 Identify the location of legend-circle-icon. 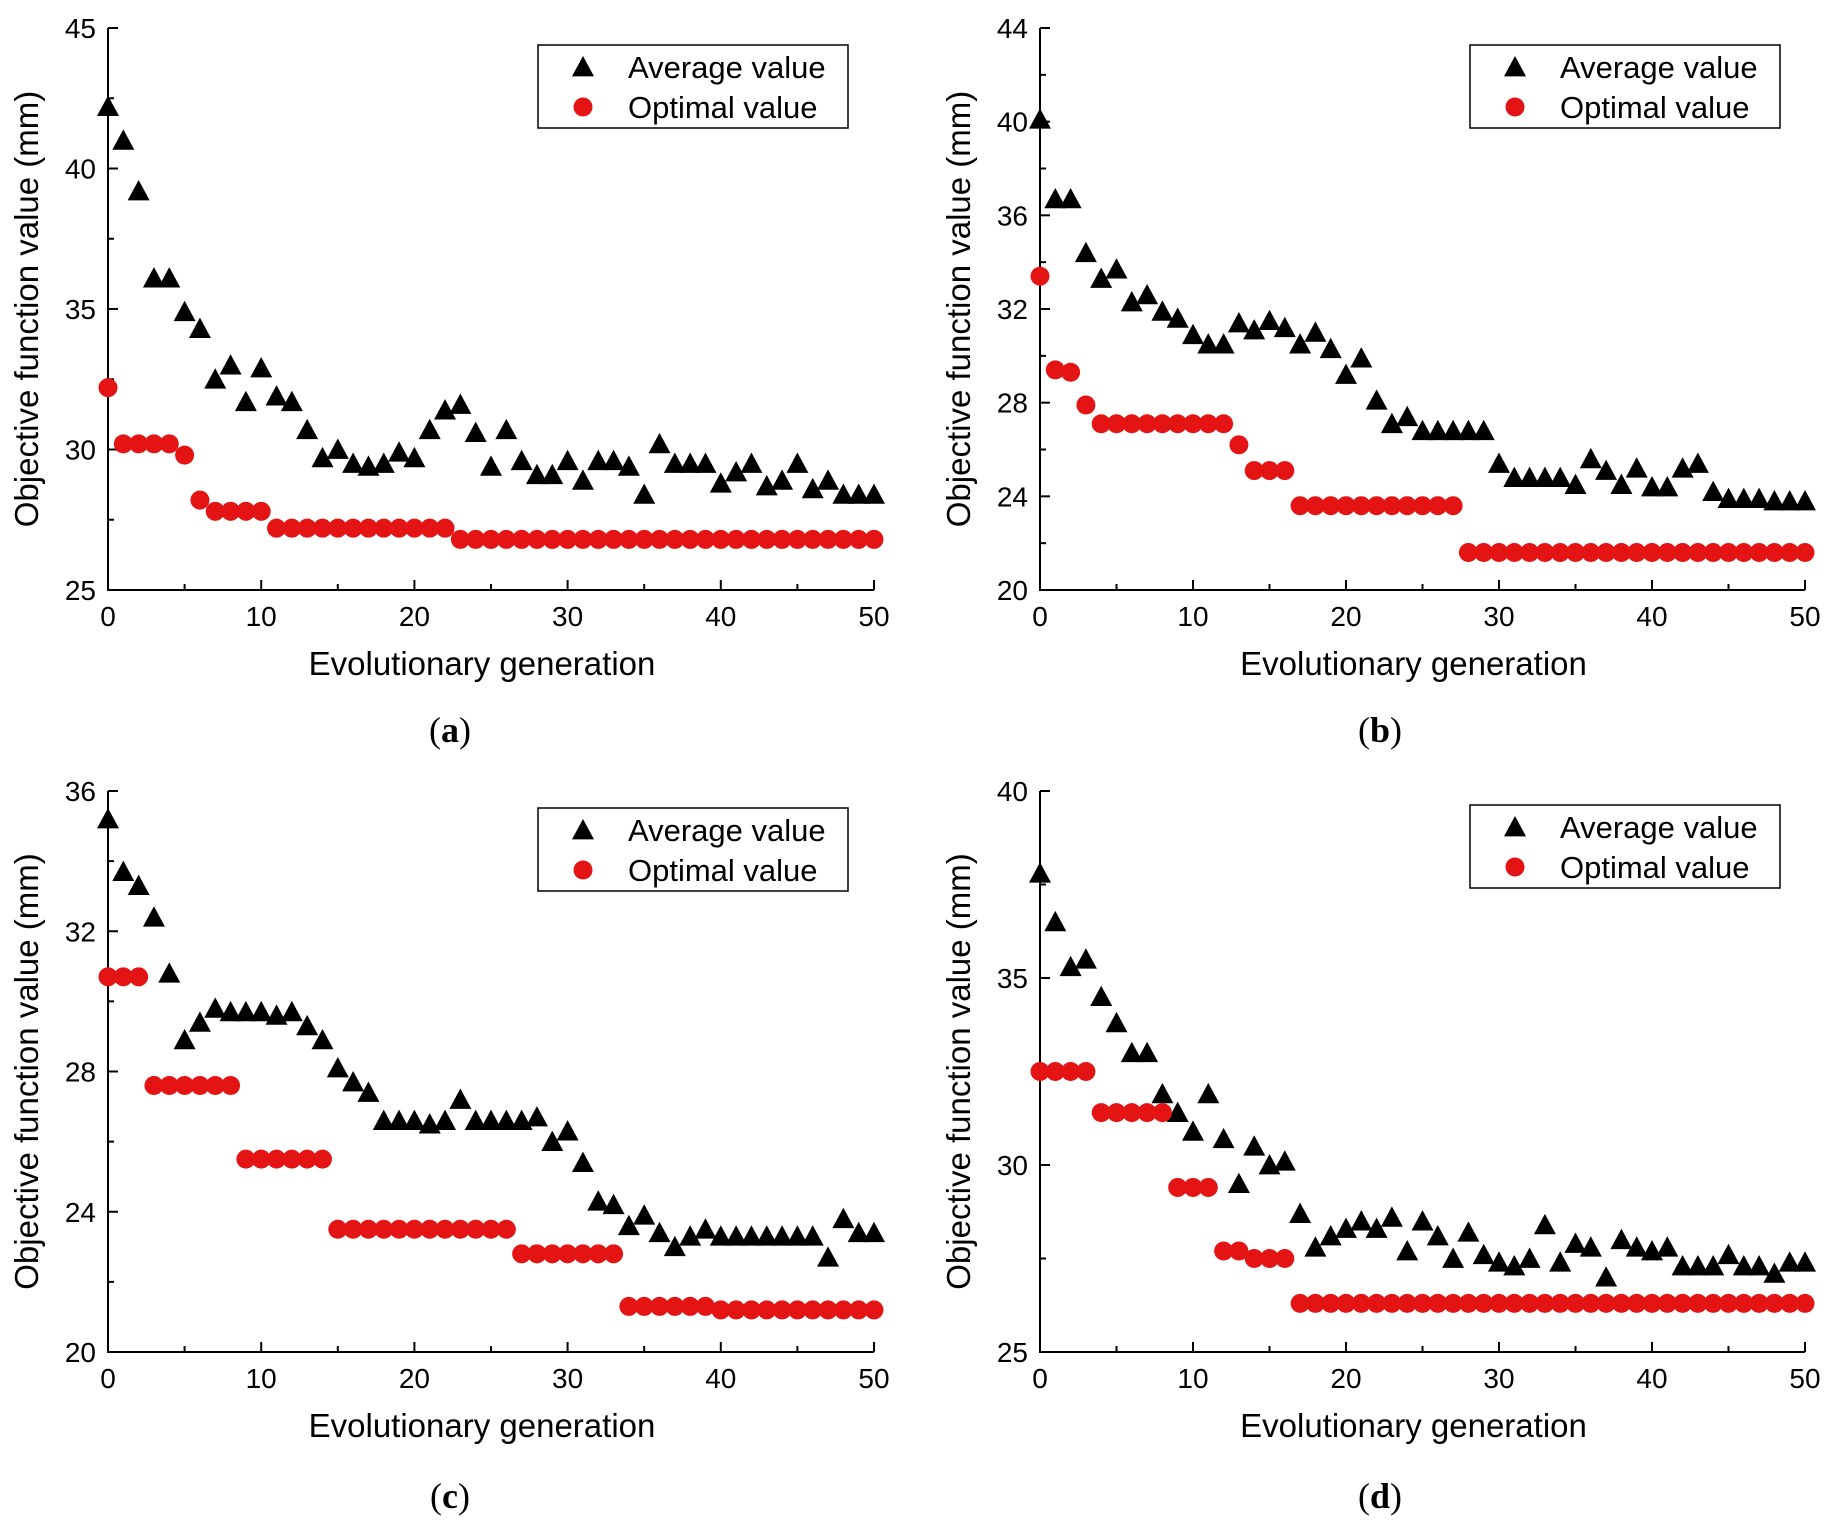
(1515, 867).